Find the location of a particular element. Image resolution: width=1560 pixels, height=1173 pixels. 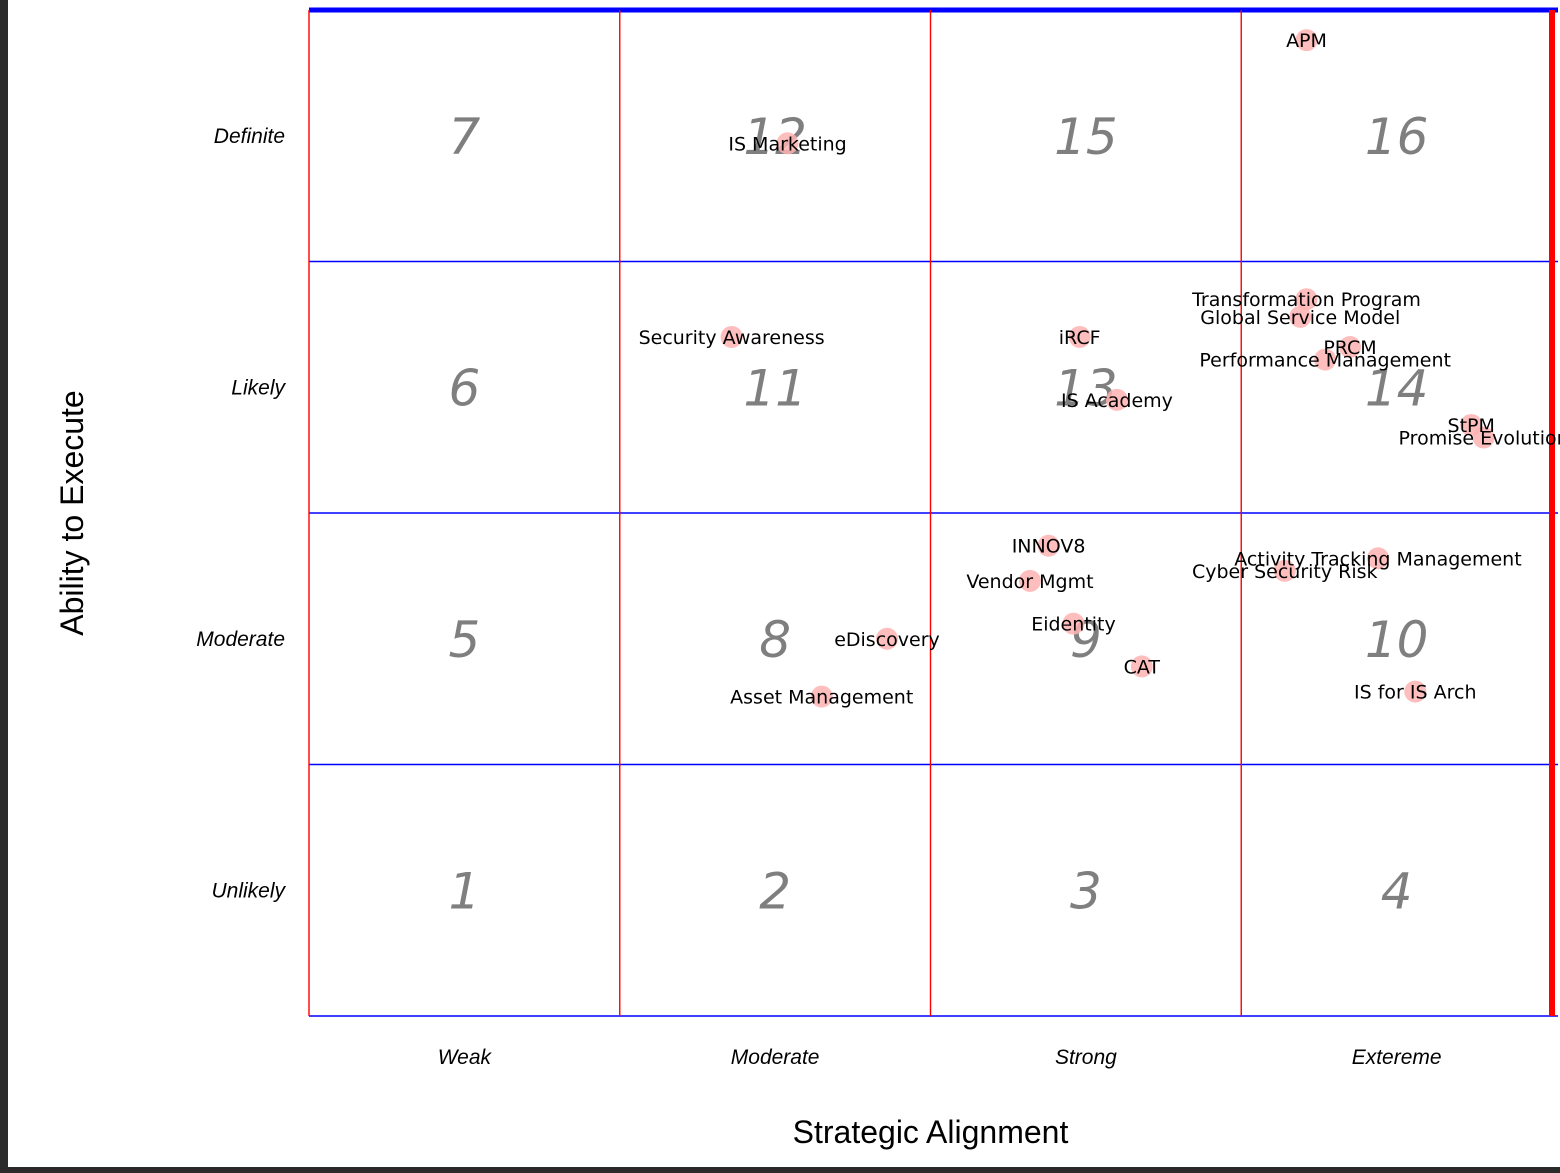

cell-number: 7 is located at coordinates (464, 137).